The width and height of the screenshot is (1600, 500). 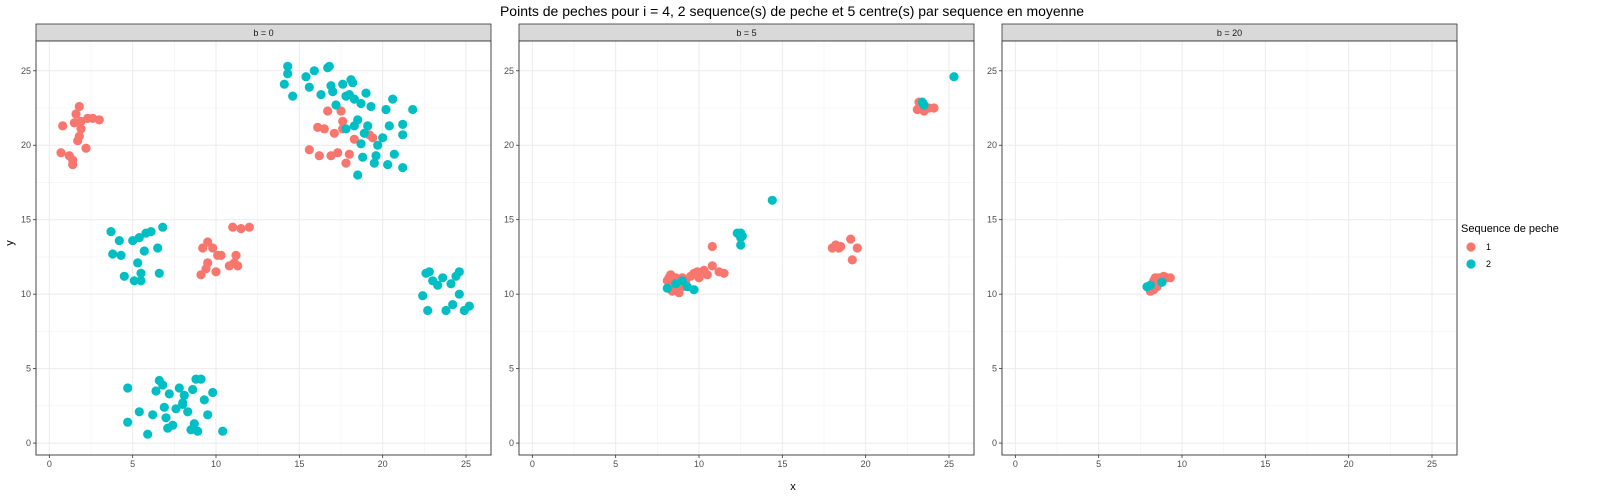 I want to click on y-tick-label: 10, so click(x=26, y=294).